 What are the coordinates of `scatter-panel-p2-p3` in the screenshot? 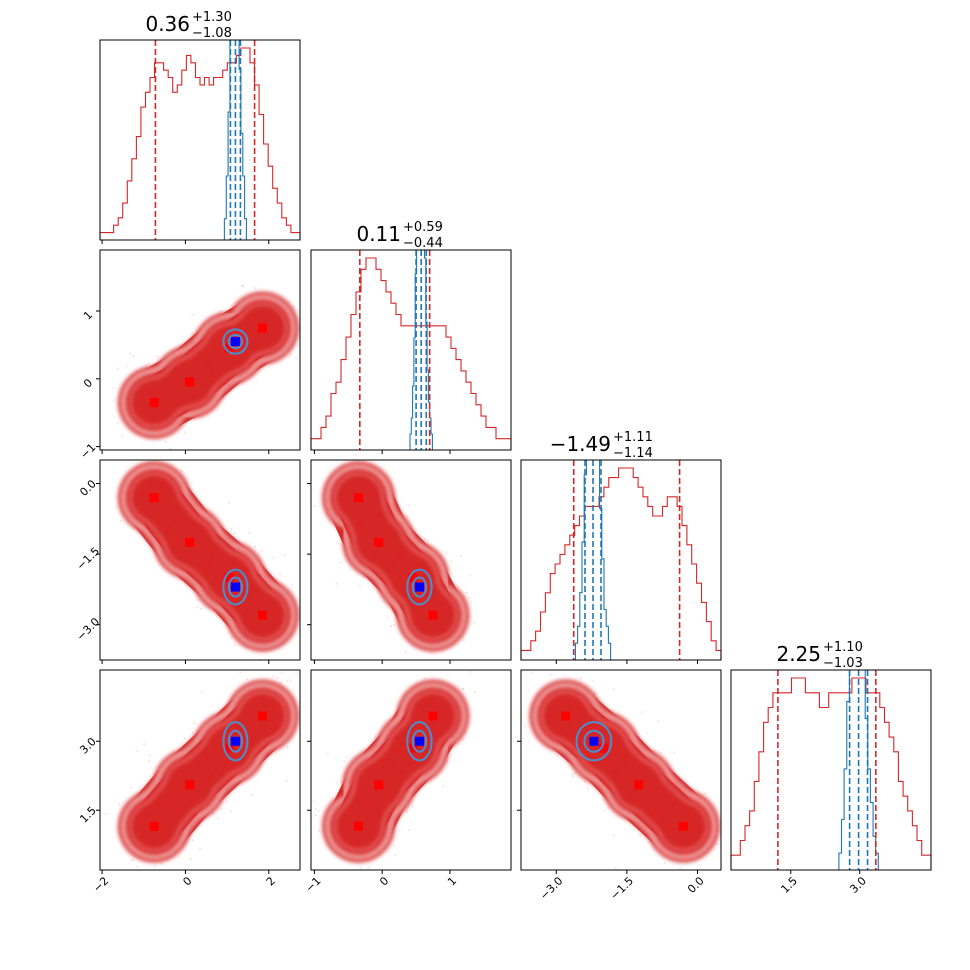 It's located at (622, 770).